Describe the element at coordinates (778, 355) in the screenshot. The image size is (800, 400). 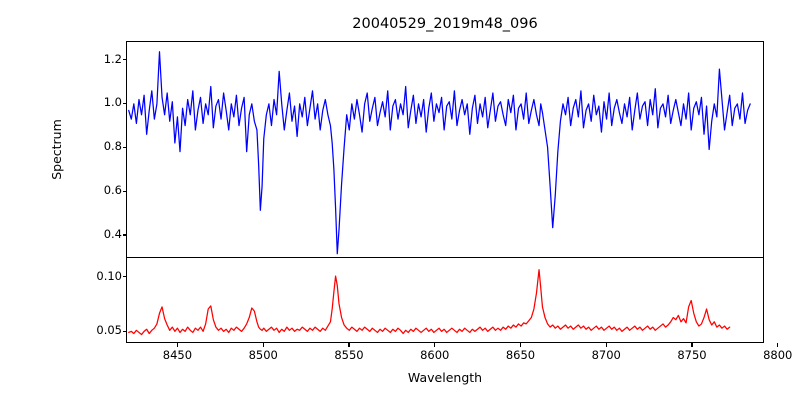
I see `x-tick-label: 8800` at that location.